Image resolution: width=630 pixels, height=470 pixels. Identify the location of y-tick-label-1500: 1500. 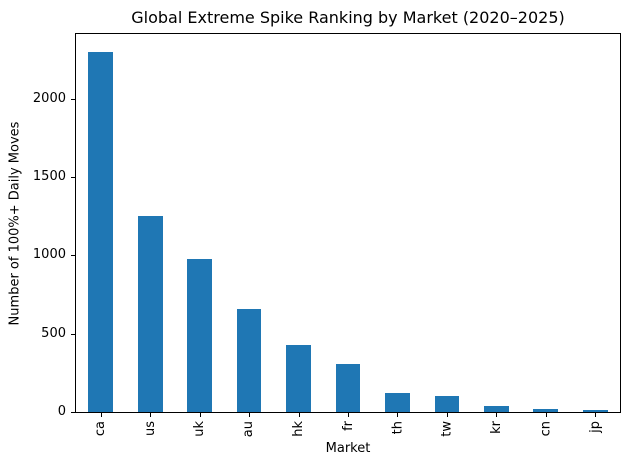
(49, 177).